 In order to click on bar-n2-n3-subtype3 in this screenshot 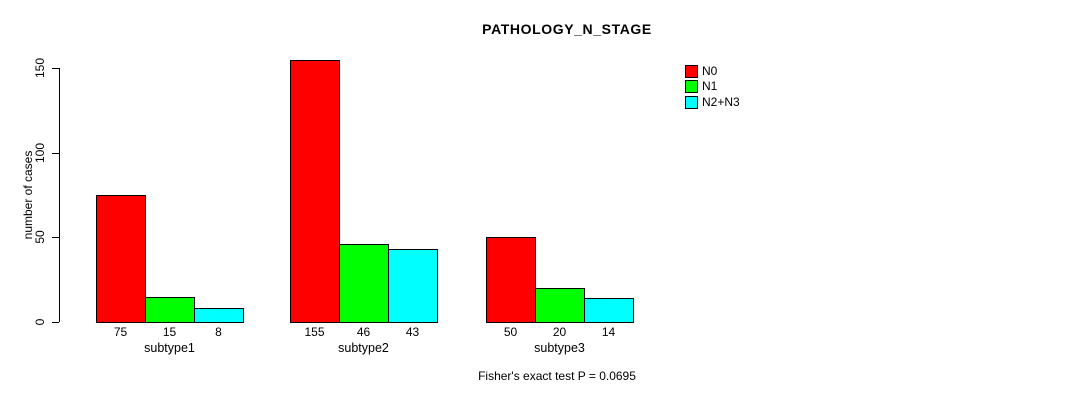, I will do `click(609, 310)`.